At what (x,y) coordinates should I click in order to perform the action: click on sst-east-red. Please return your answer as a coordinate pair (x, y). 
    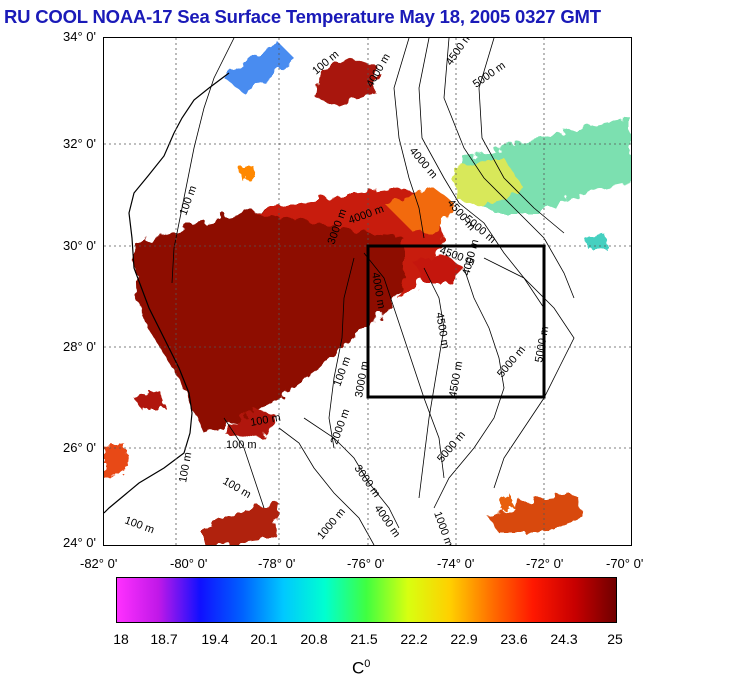
    Looking at the image, I should click on (439, 268).